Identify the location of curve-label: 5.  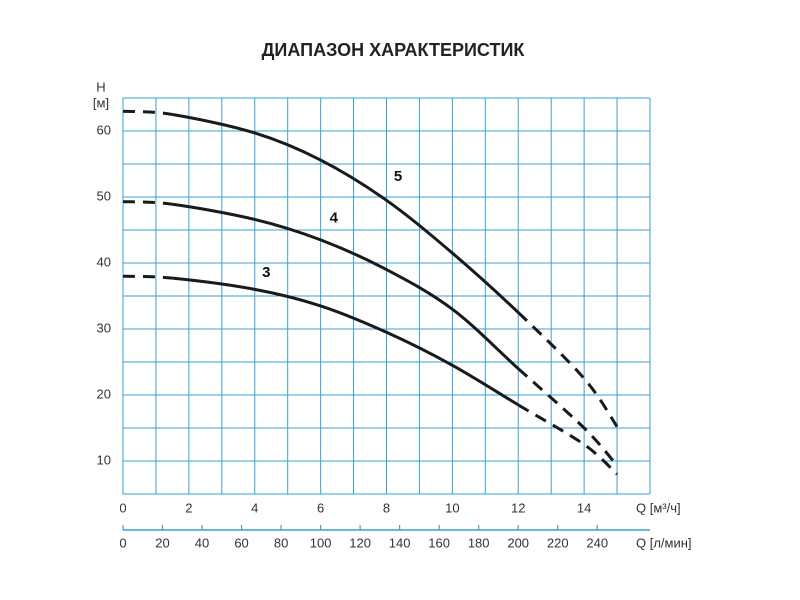
(398, 176).